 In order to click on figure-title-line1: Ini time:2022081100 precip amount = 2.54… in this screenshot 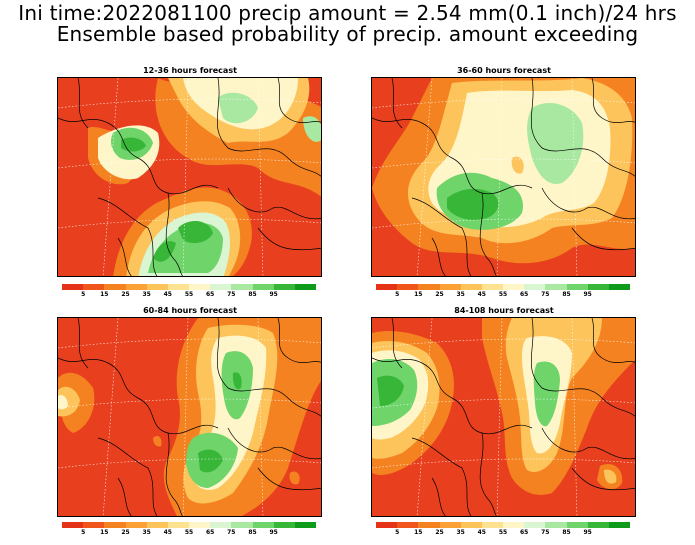, I will do `click(347, 13)`.